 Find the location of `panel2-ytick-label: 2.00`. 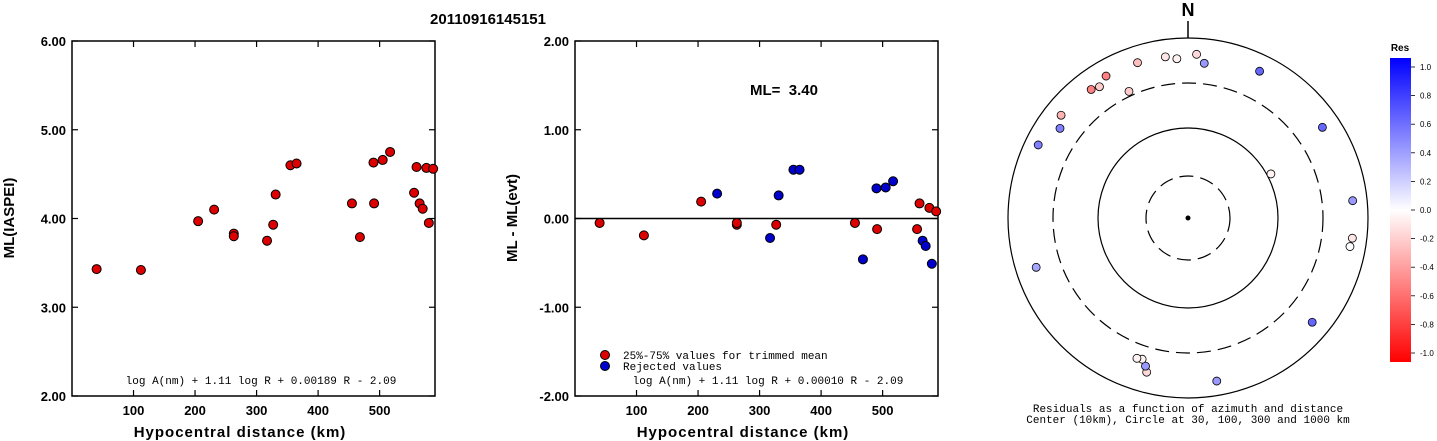

panel2-ytick-label: 2.00 is located at coordinates (556, 41).